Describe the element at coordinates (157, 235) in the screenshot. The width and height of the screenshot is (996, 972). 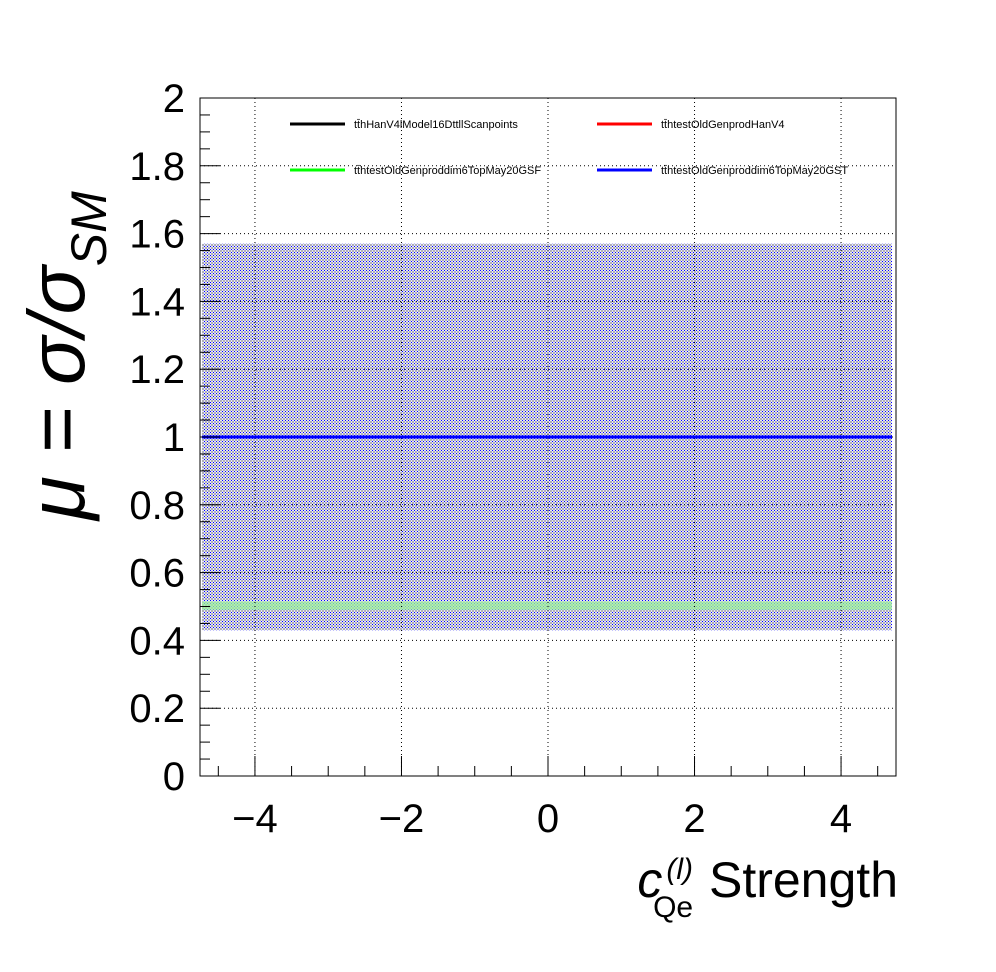
I see `y-tick-label-8: 1.6` at that location.